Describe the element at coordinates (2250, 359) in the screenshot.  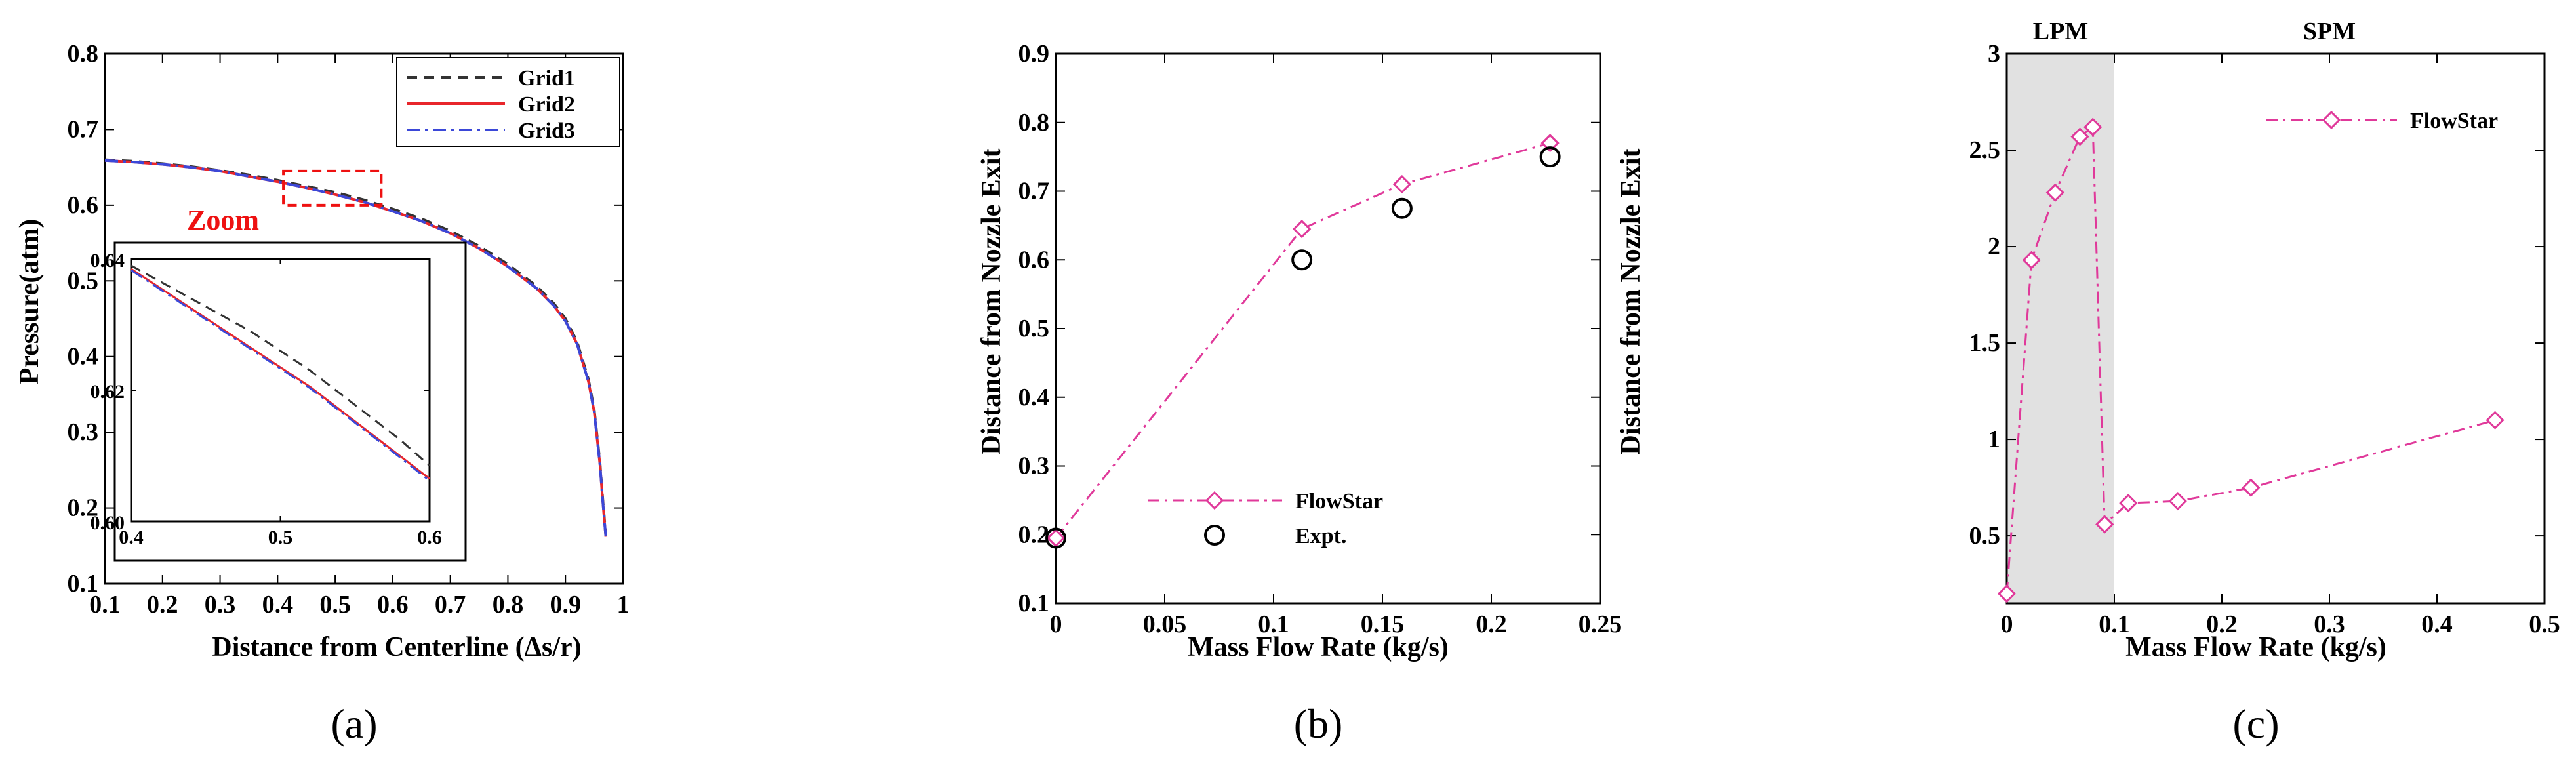
I see `chart-c-series-flowstar-line` at that location.